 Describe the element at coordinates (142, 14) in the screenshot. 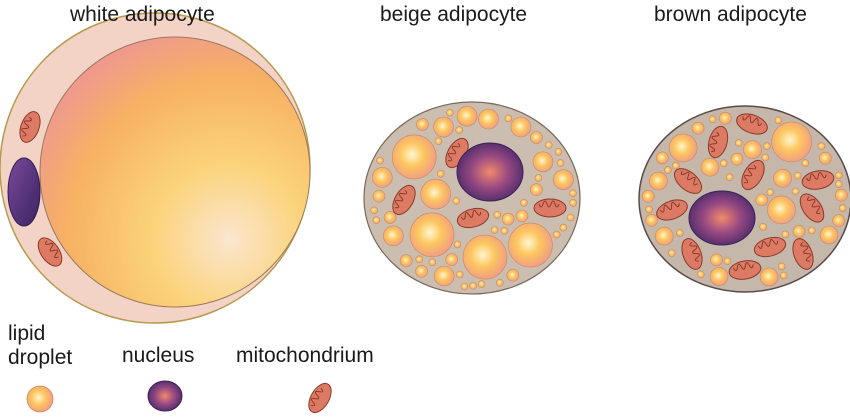

I see `white-adipocyte-title: white adipocyte` at that location.